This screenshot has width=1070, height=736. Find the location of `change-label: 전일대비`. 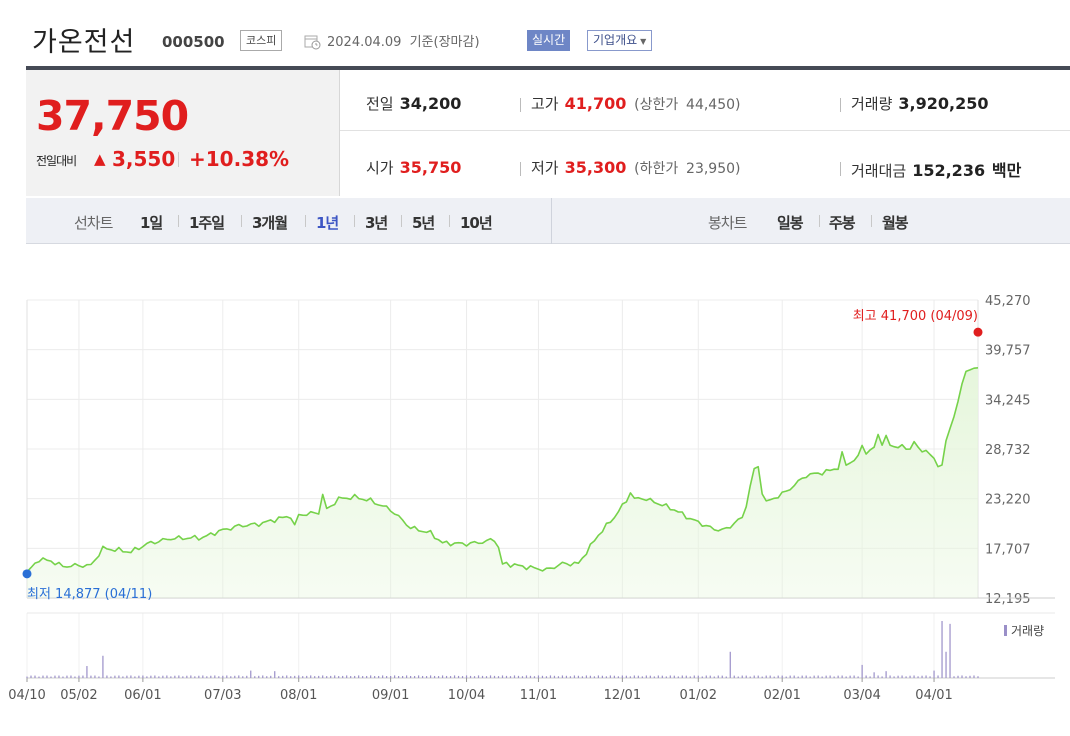

change-label: 전일대비 is located at coordinates (56, 161).